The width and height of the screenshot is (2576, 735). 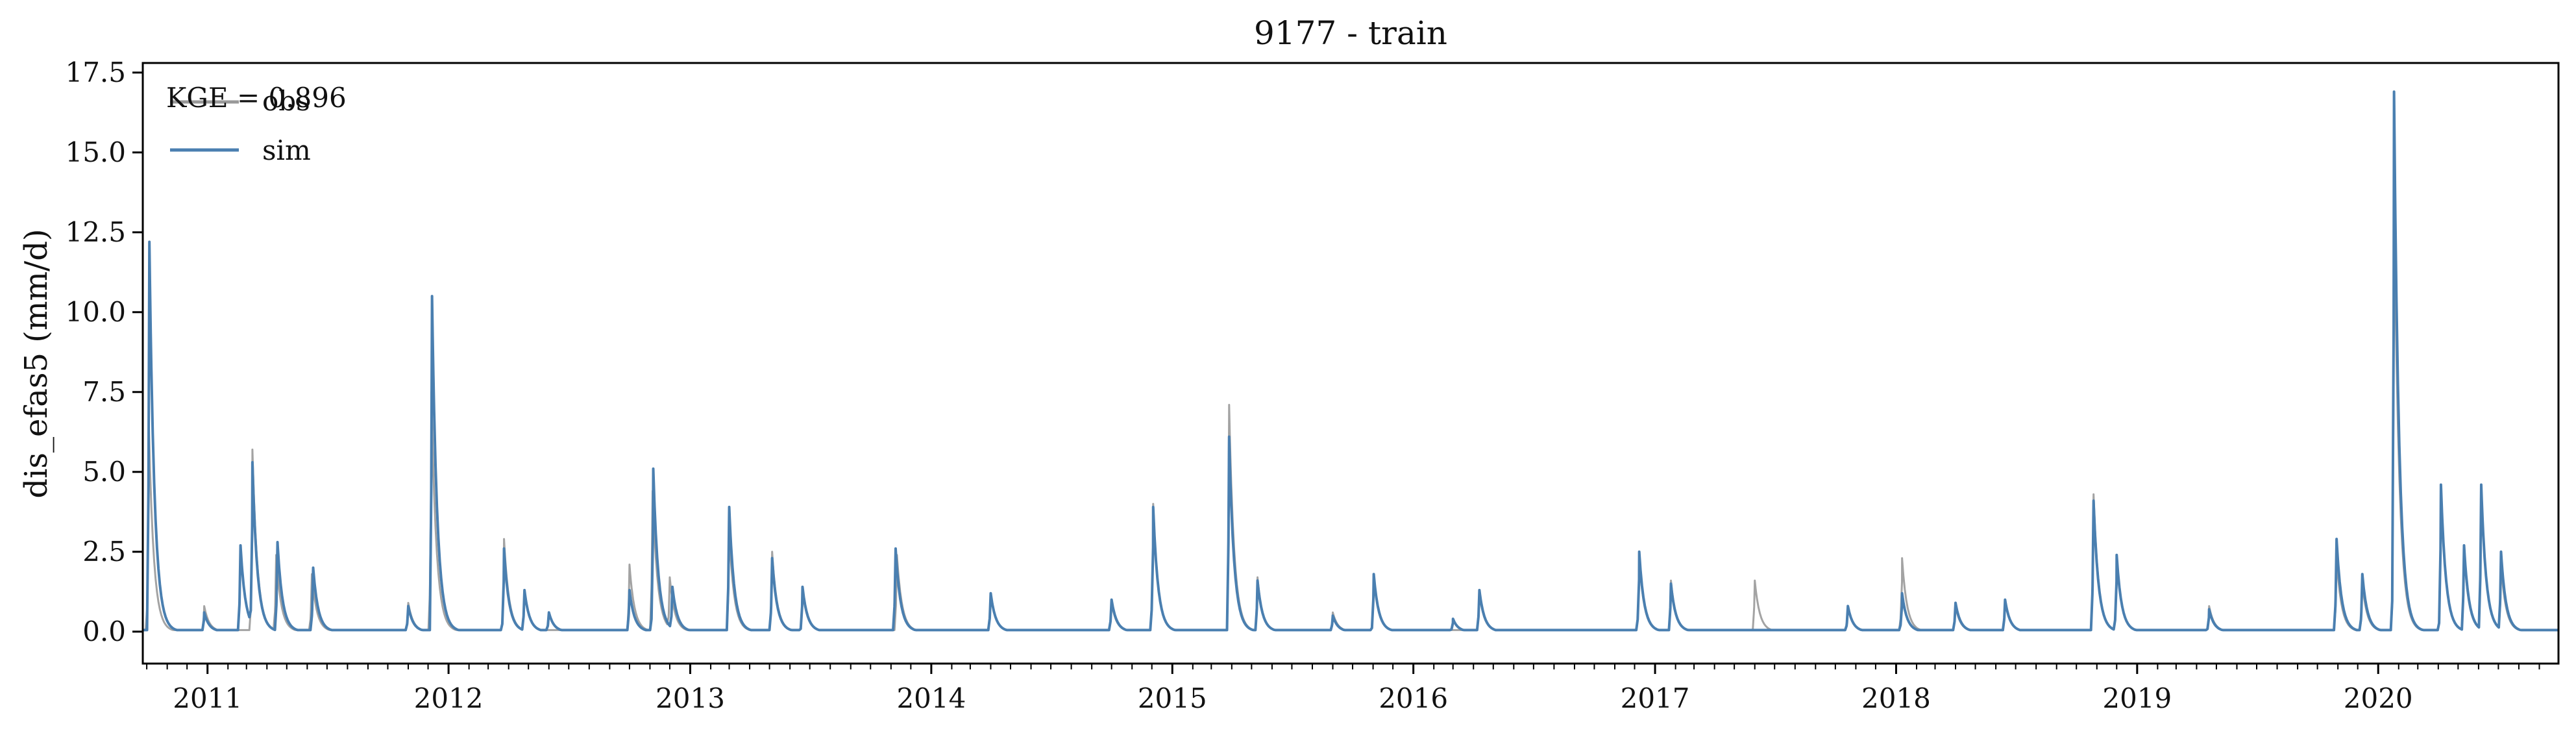 I want to click on y-tick-label: 5.0, so click(x=104, y=472).